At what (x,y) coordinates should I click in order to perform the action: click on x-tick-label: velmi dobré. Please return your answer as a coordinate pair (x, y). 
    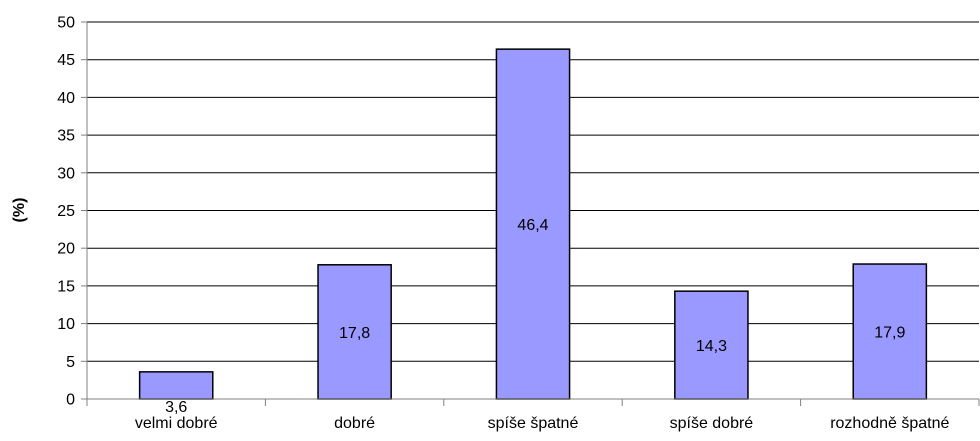
    Looking at the image, I should click on (176, 423).